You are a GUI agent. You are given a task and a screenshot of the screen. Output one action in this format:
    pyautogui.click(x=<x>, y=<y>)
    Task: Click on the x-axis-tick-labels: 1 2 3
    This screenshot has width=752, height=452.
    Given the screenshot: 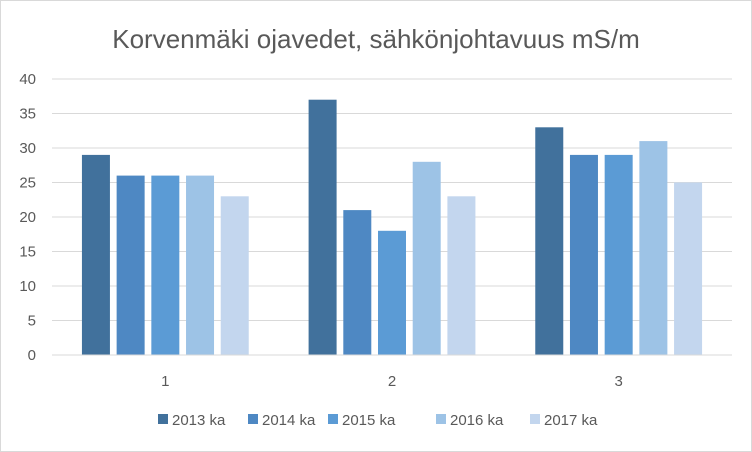 What is the action you would take?
    pyautogui.click(x=392, y=381)
    